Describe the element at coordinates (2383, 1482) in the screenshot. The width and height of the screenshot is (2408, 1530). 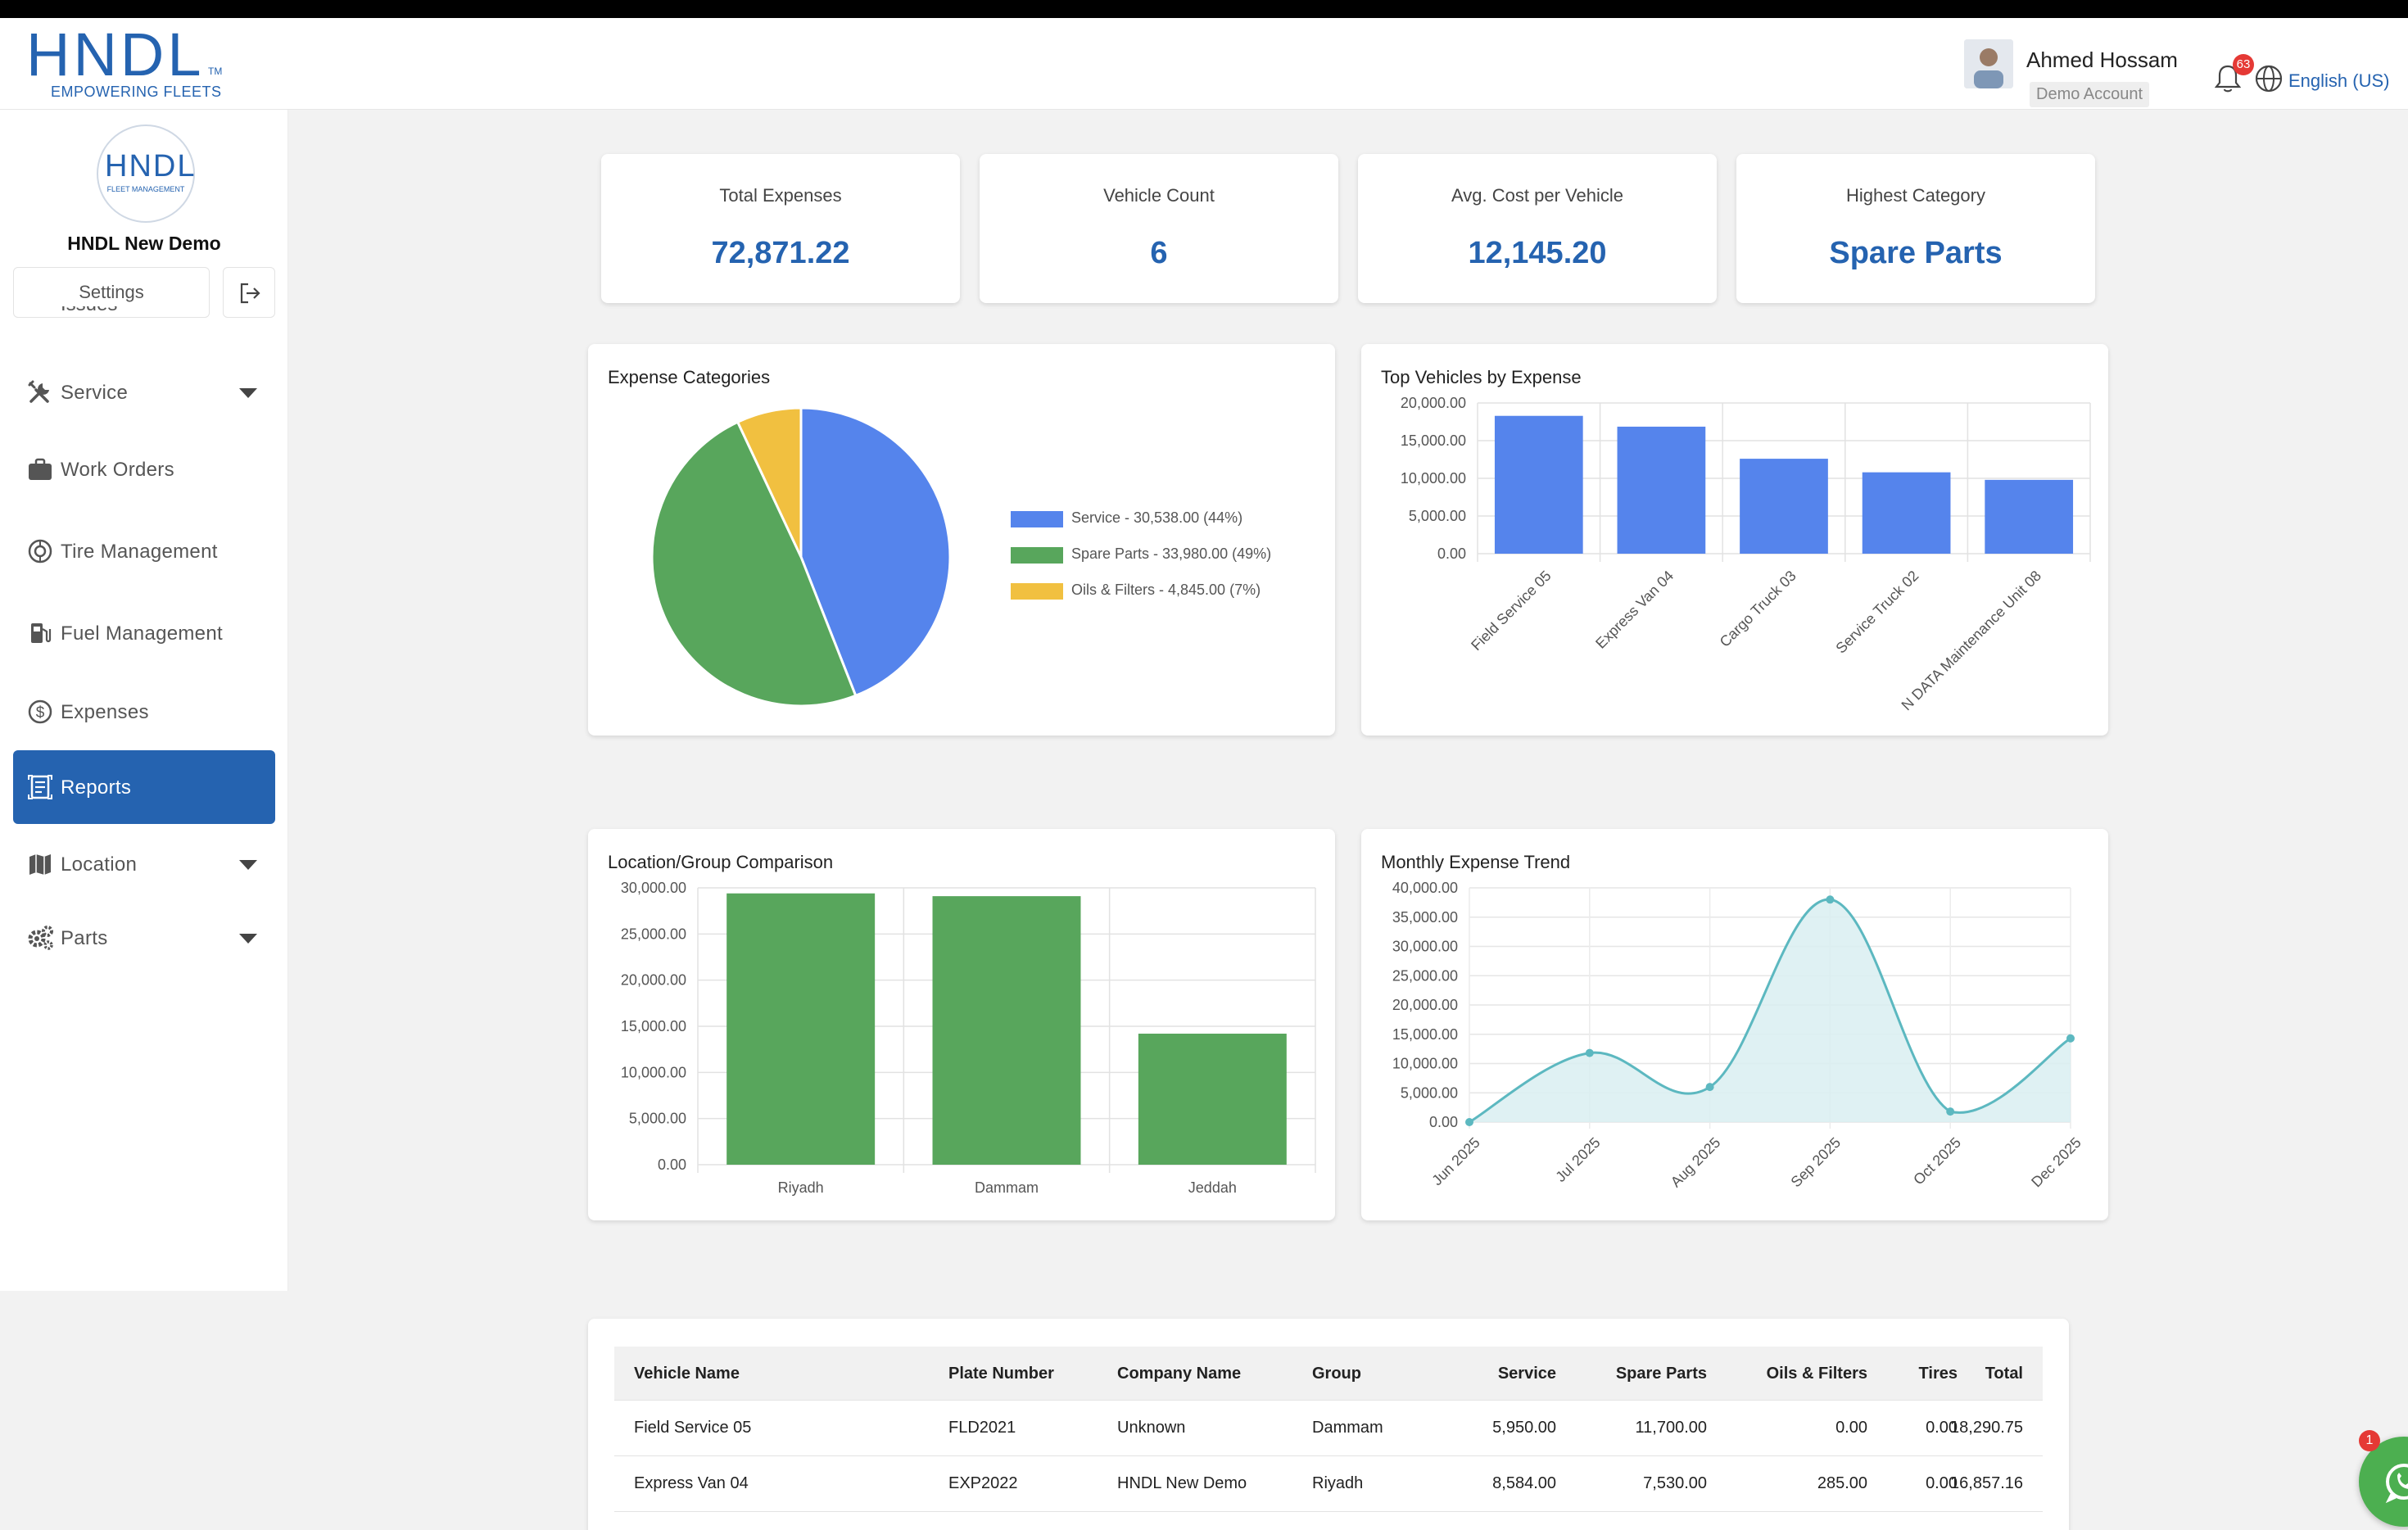
I see `whatsapp-chat-button` at that location.